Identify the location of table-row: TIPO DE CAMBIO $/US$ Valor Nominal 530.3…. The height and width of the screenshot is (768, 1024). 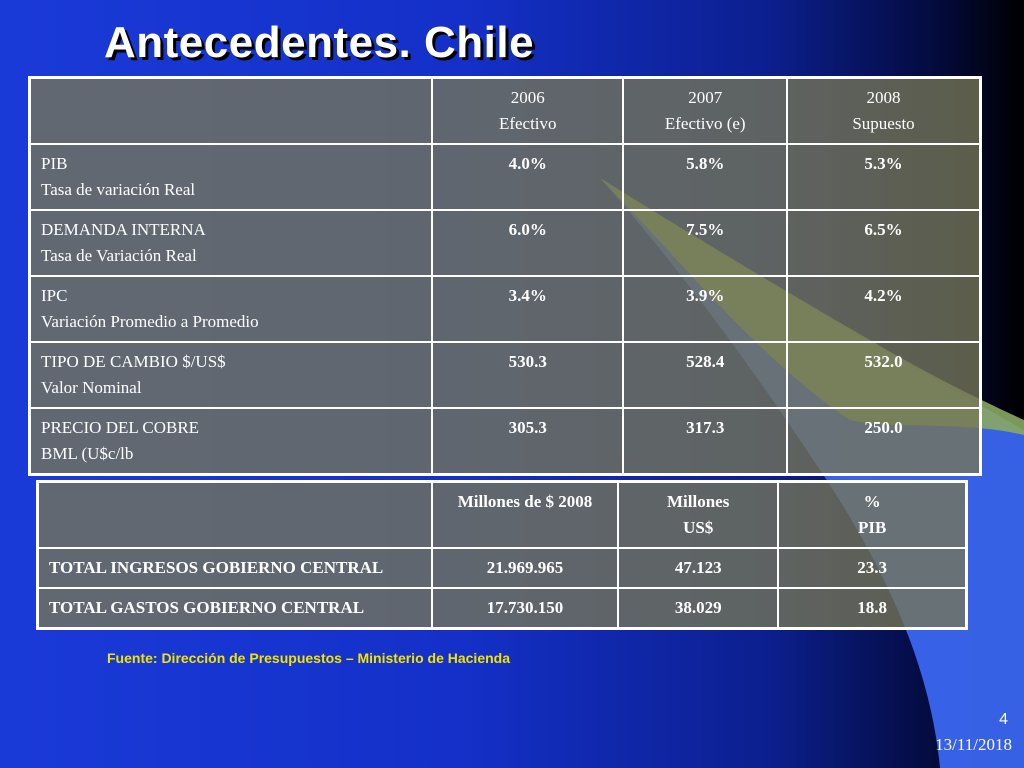
(505, 375).